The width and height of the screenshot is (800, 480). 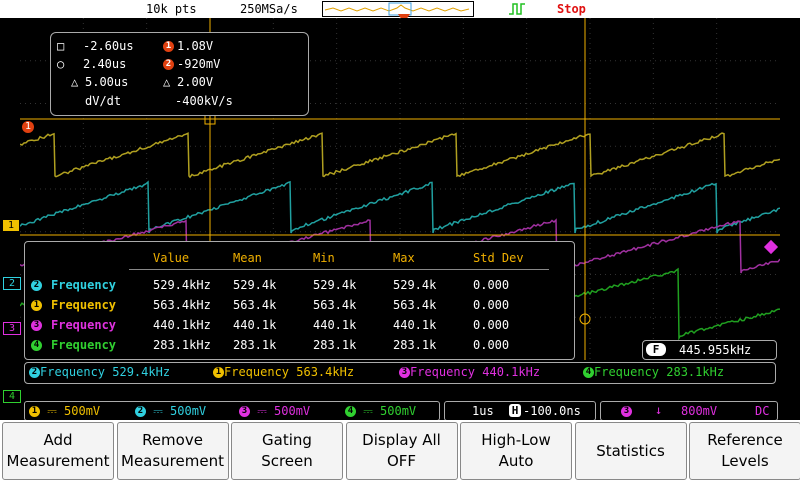 I want to click on horizontal-position-icon: H, so click(x=515, y=410).